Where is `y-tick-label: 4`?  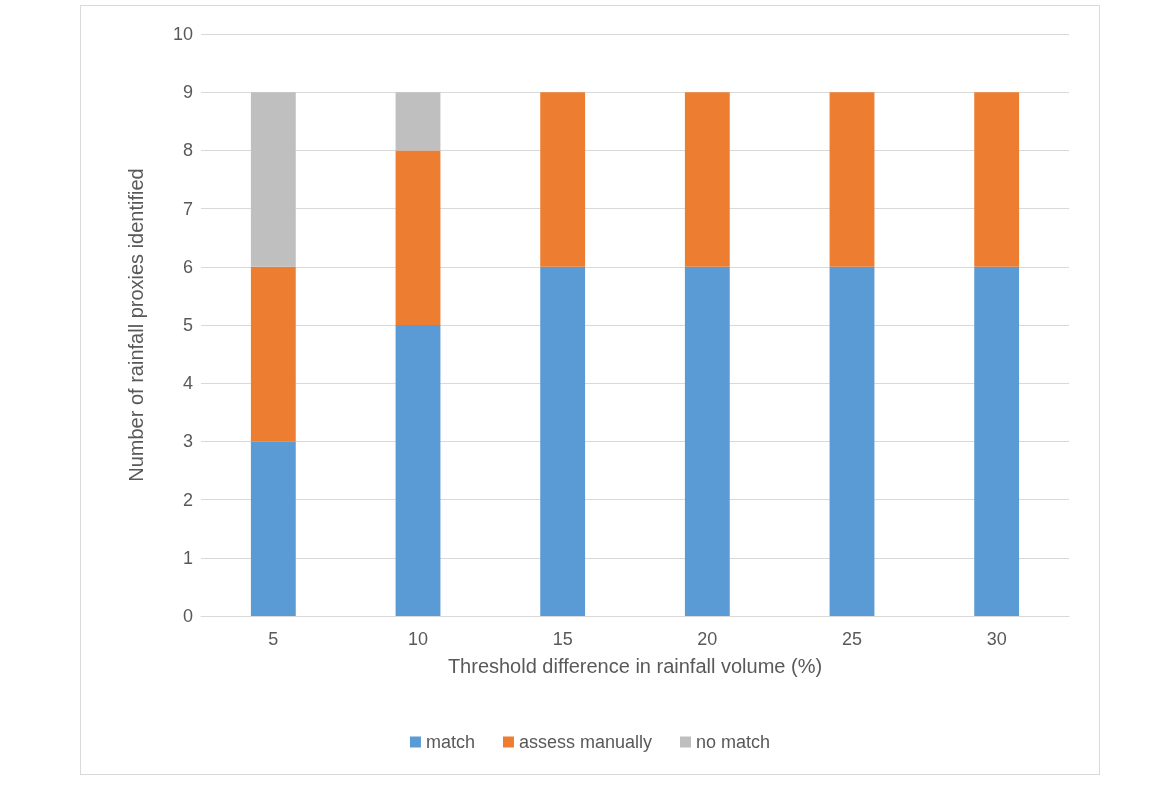
y-tick-label: 4 is located at coordinates (187, 383).